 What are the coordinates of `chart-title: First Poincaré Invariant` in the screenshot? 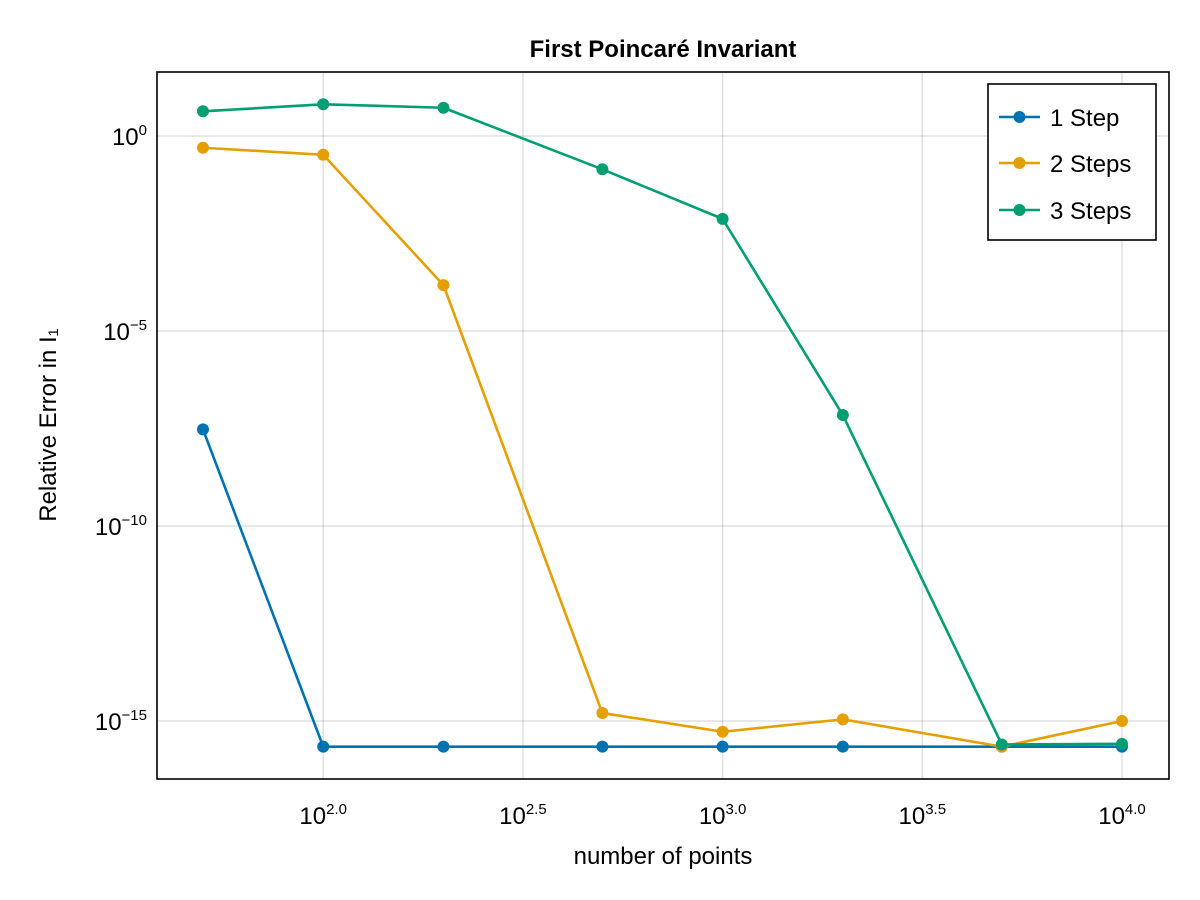 It's located at (663, 49).